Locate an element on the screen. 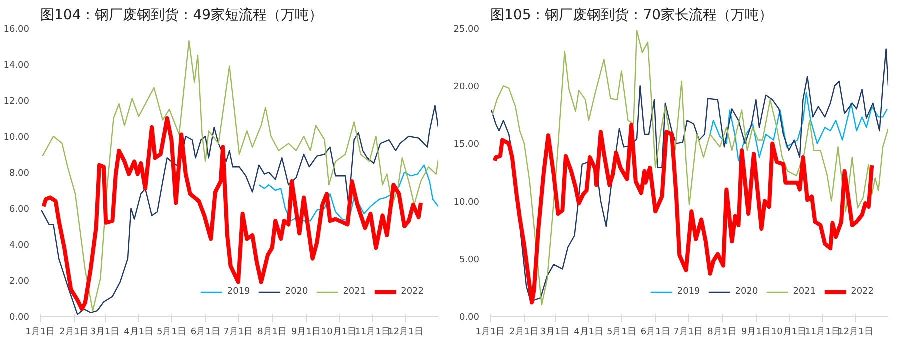 The width and height of the screenshot is (900, 344). y-tick-label: 4.00 is located at coordinates (19, 246).